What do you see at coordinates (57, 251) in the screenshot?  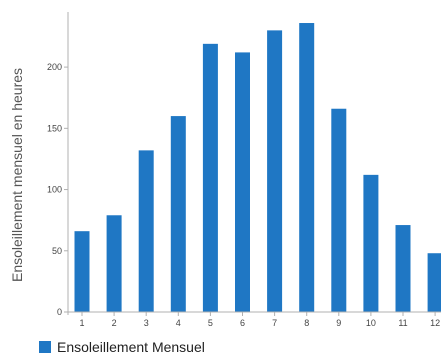 I see `y-tick-label: 50` at bounding box center [57, 251].